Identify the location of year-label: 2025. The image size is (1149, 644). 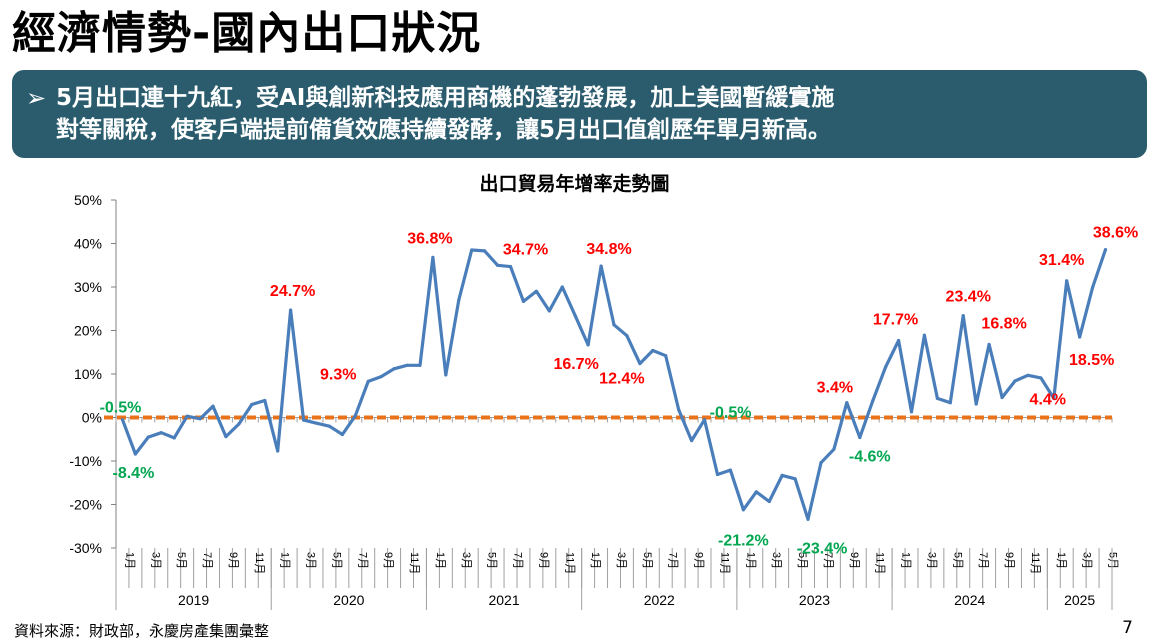
(1079, 600).